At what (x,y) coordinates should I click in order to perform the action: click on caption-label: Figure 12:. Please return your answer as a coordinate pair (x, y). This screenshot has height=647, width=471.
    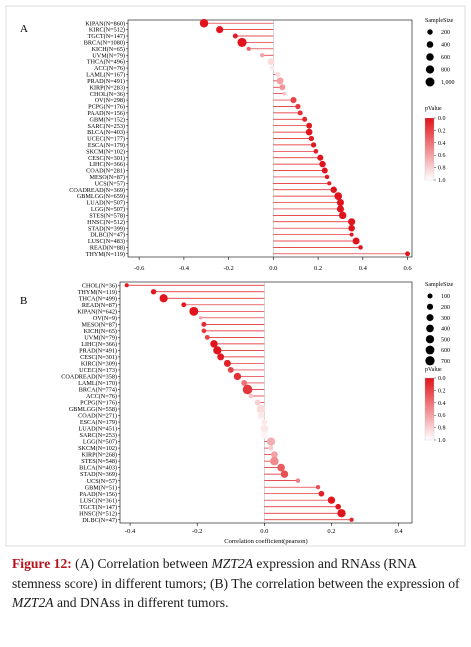
    Looking at the image, I should click on (42, 563).